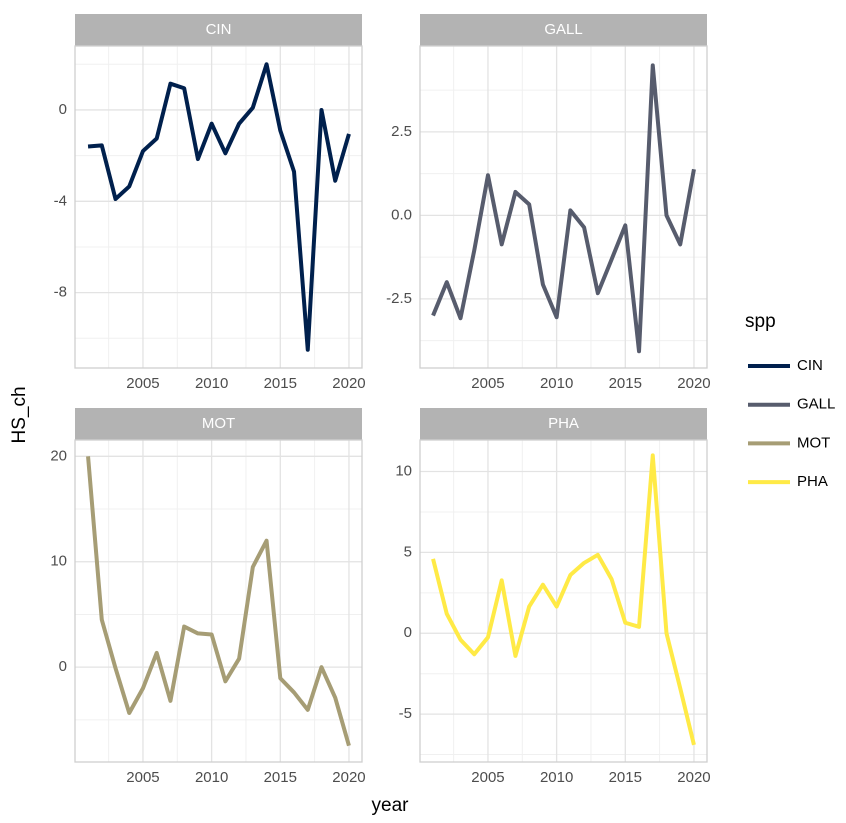  I want to click on strip-title: CIN, so click(219, 29).